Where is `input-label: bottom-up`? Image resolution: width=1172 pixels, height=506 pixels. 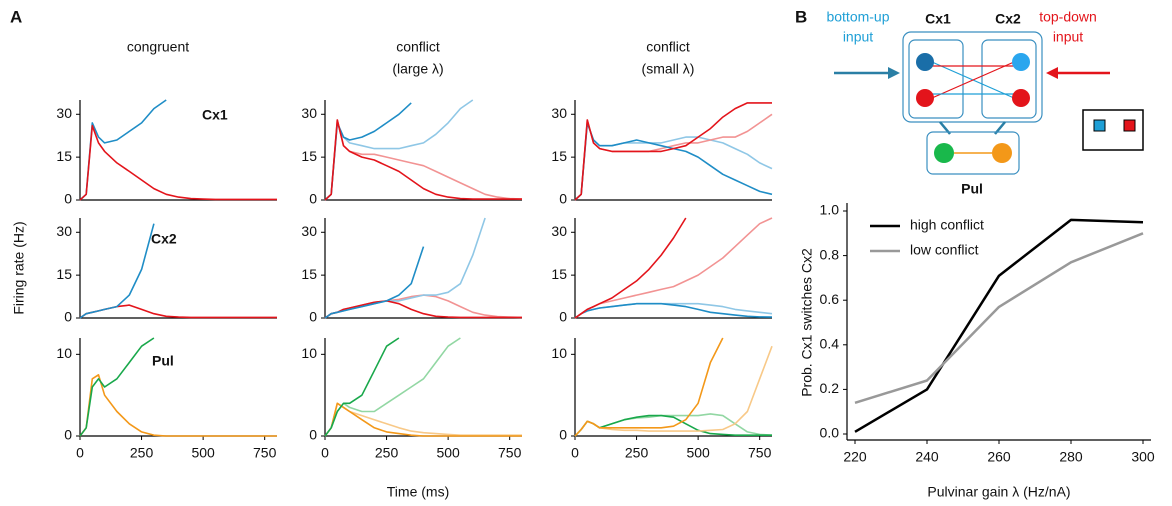
input-label: bottom-up is located at coordinates (857, 17).